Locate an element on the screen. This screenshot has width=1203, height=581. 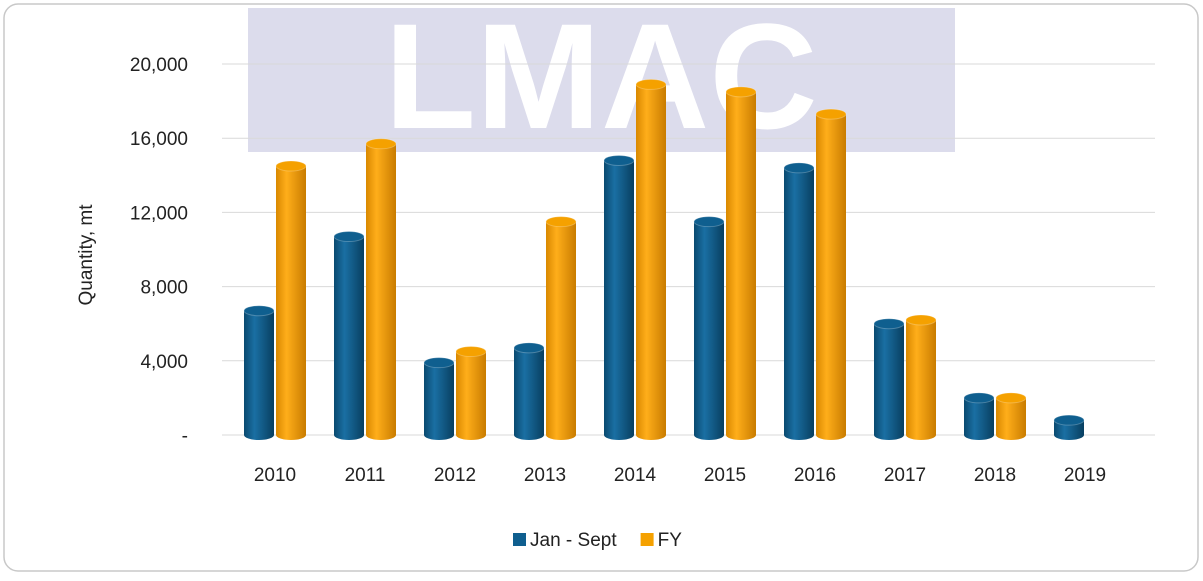
y-tick-label: 16,000 is located at coordinates (159, 139).